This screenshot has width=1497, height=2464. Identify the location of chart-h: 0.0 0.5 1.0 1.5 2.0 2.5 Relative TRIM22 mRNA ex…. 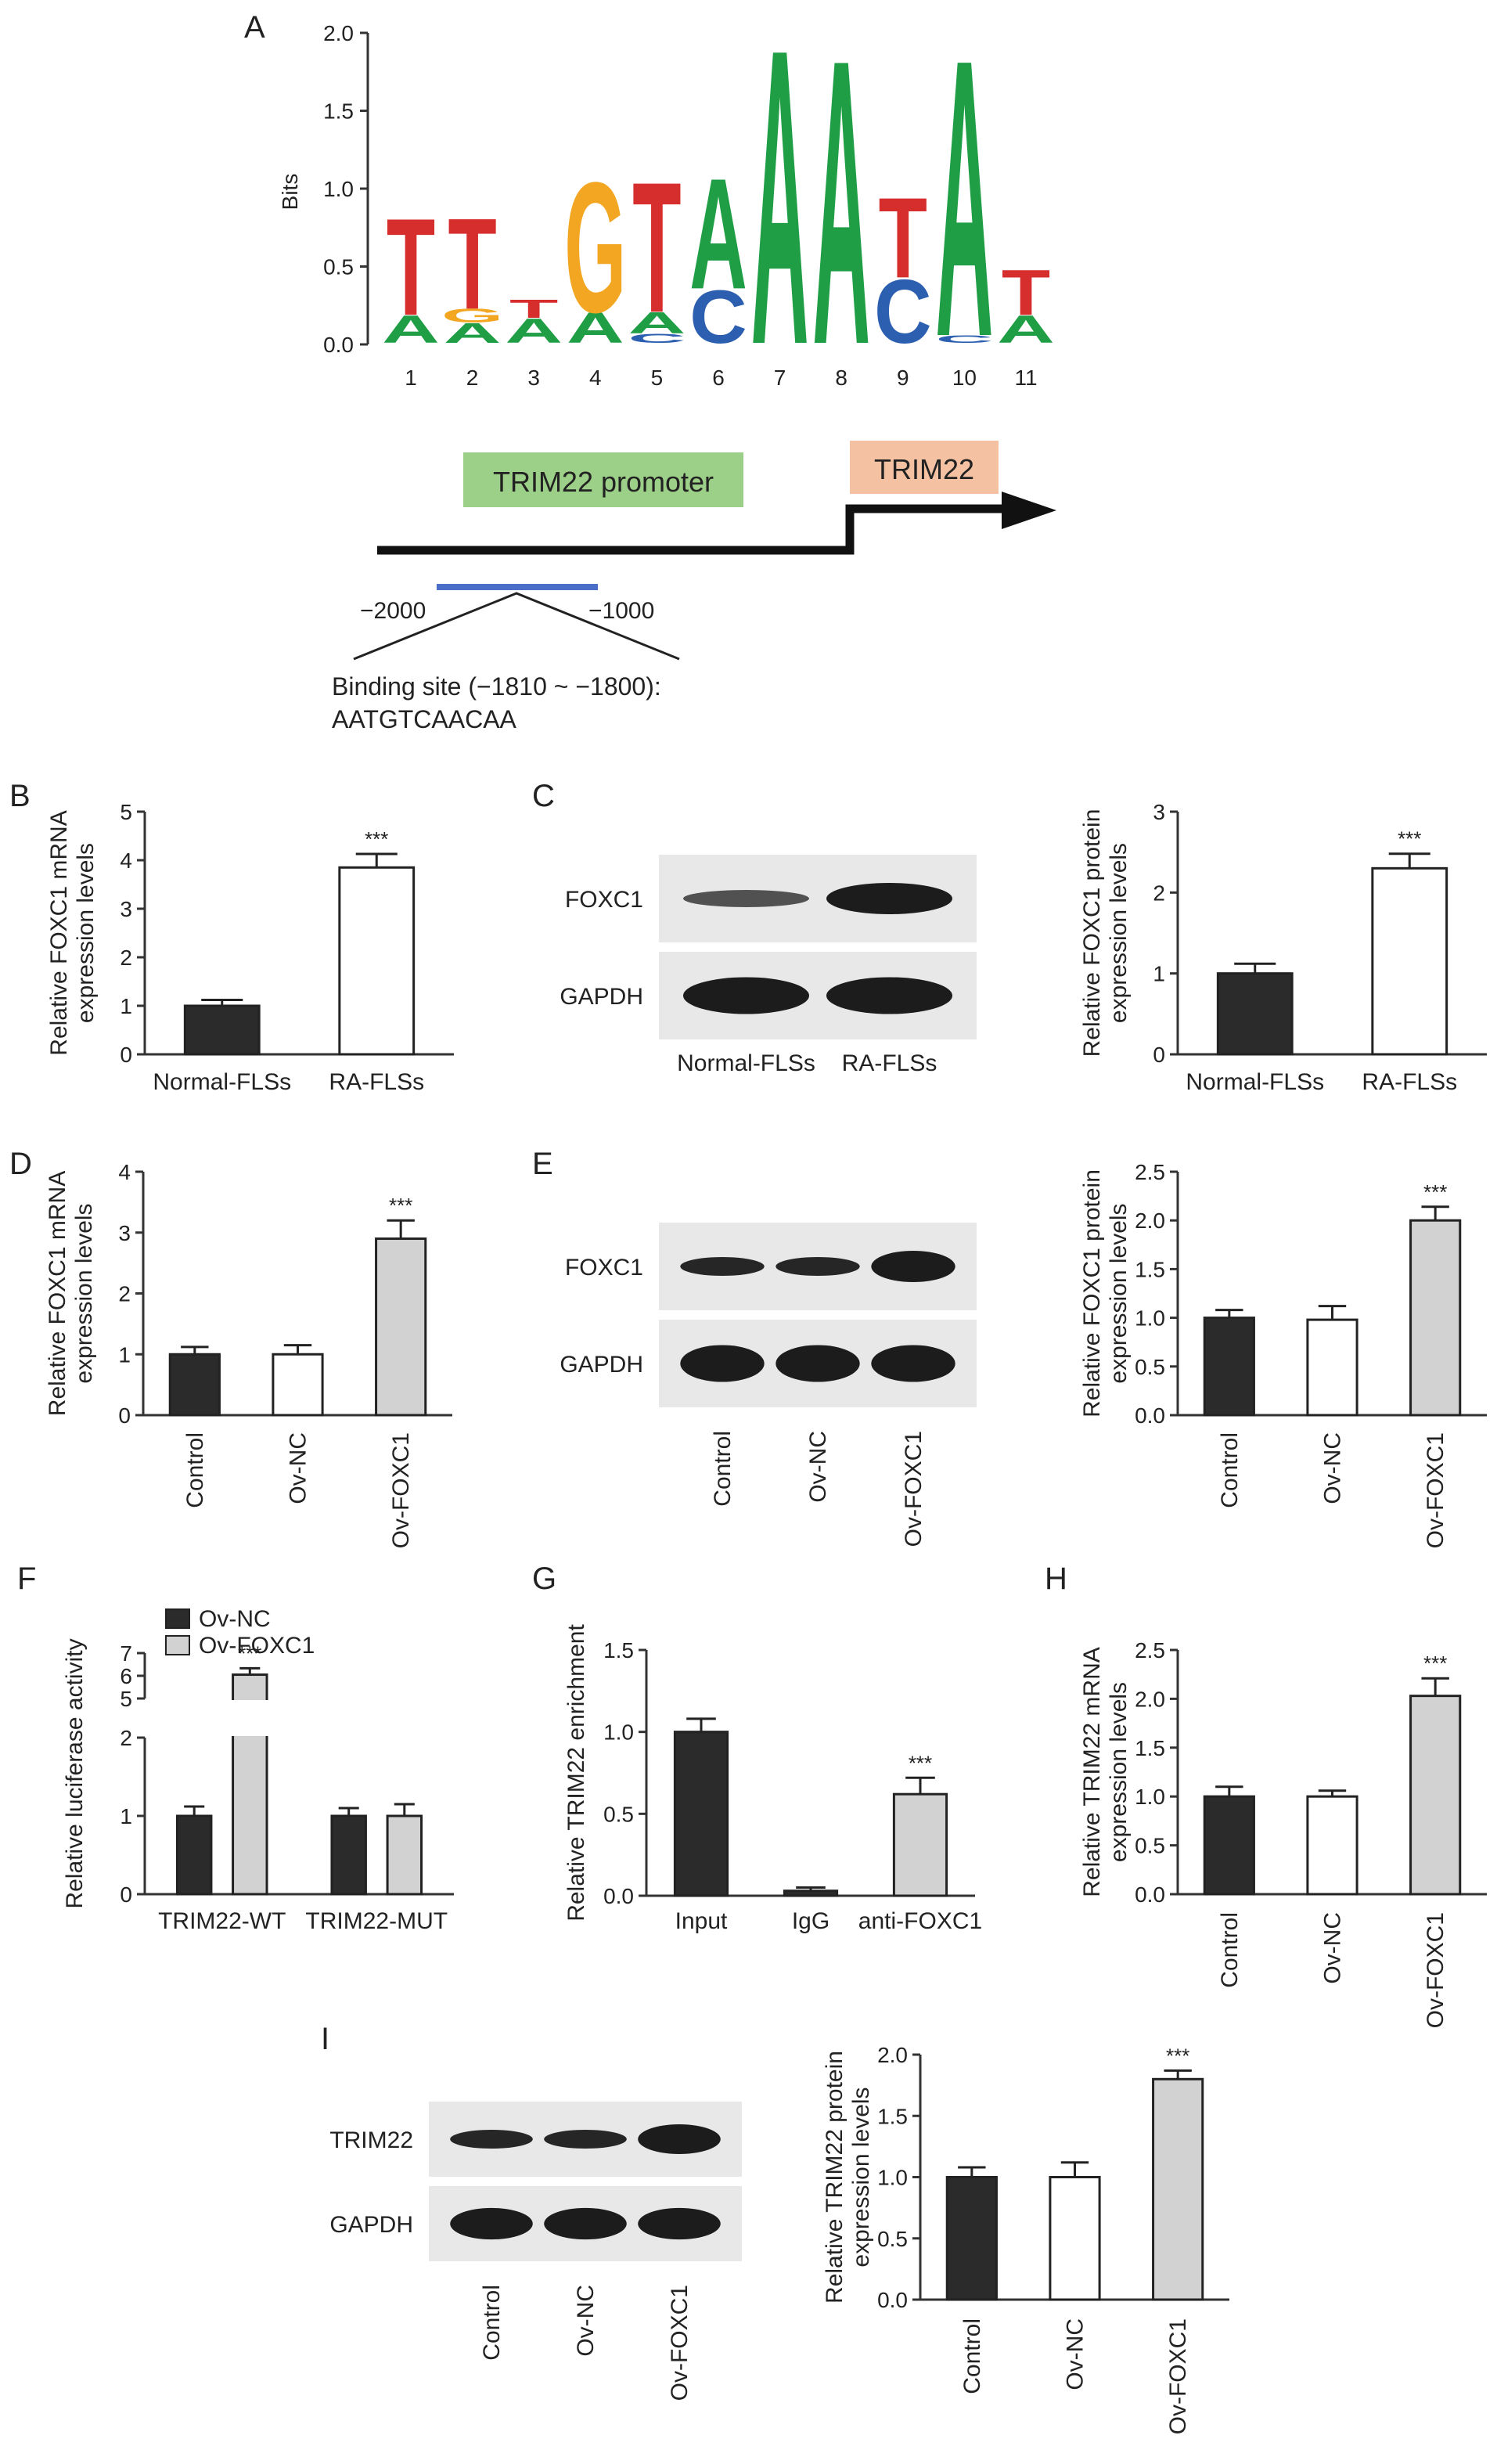
(1283, 1833).